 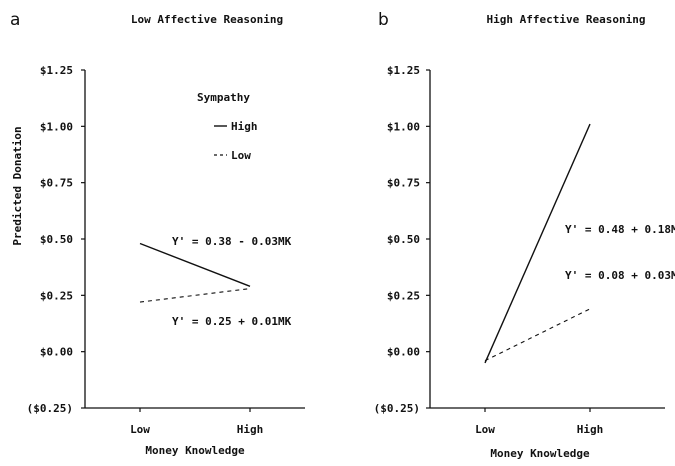 What do you see at coordinates (227, 126) in the screenshot?
I see `panel-a-legend: Sympathy High Low` at bounding box center [227, 126].